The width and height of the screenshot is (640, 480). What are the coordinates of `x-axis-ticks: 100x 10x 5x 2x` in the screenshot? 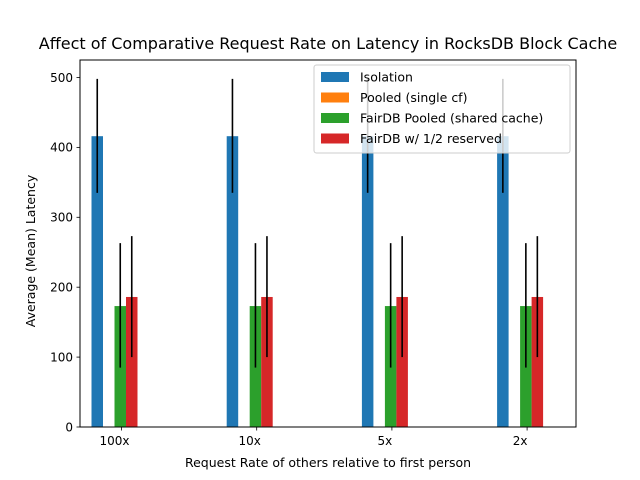 It's located at (313, 437).